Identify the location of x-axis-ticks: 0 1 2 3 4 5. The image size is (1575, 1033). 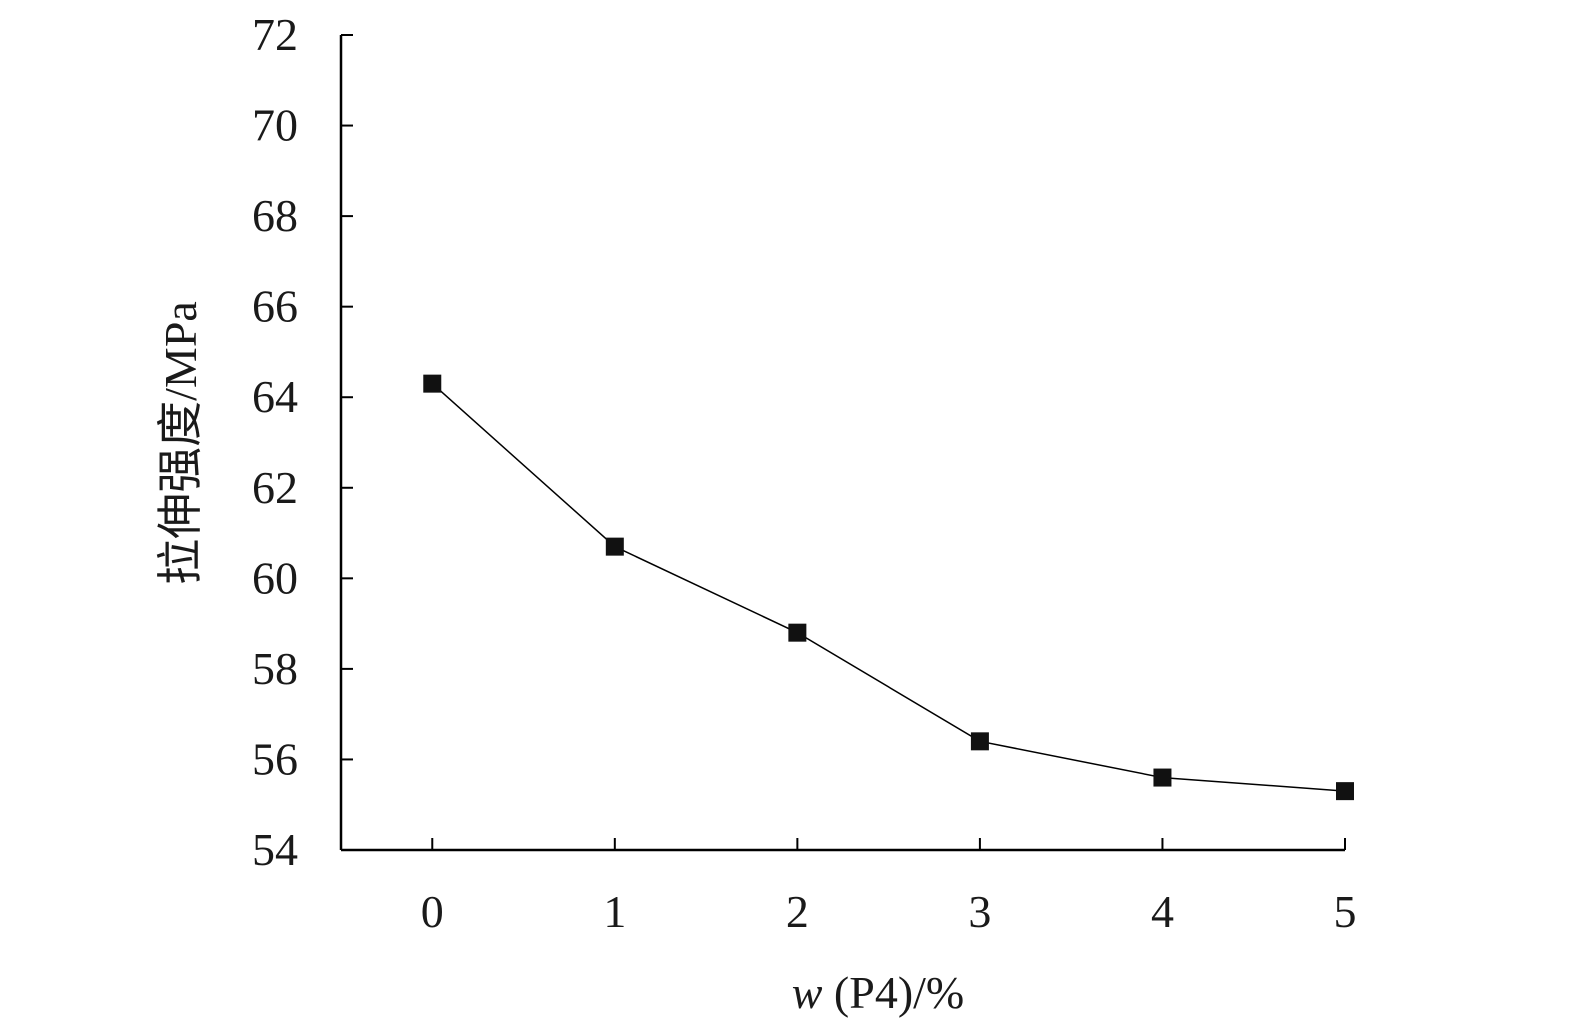
(889, 887).